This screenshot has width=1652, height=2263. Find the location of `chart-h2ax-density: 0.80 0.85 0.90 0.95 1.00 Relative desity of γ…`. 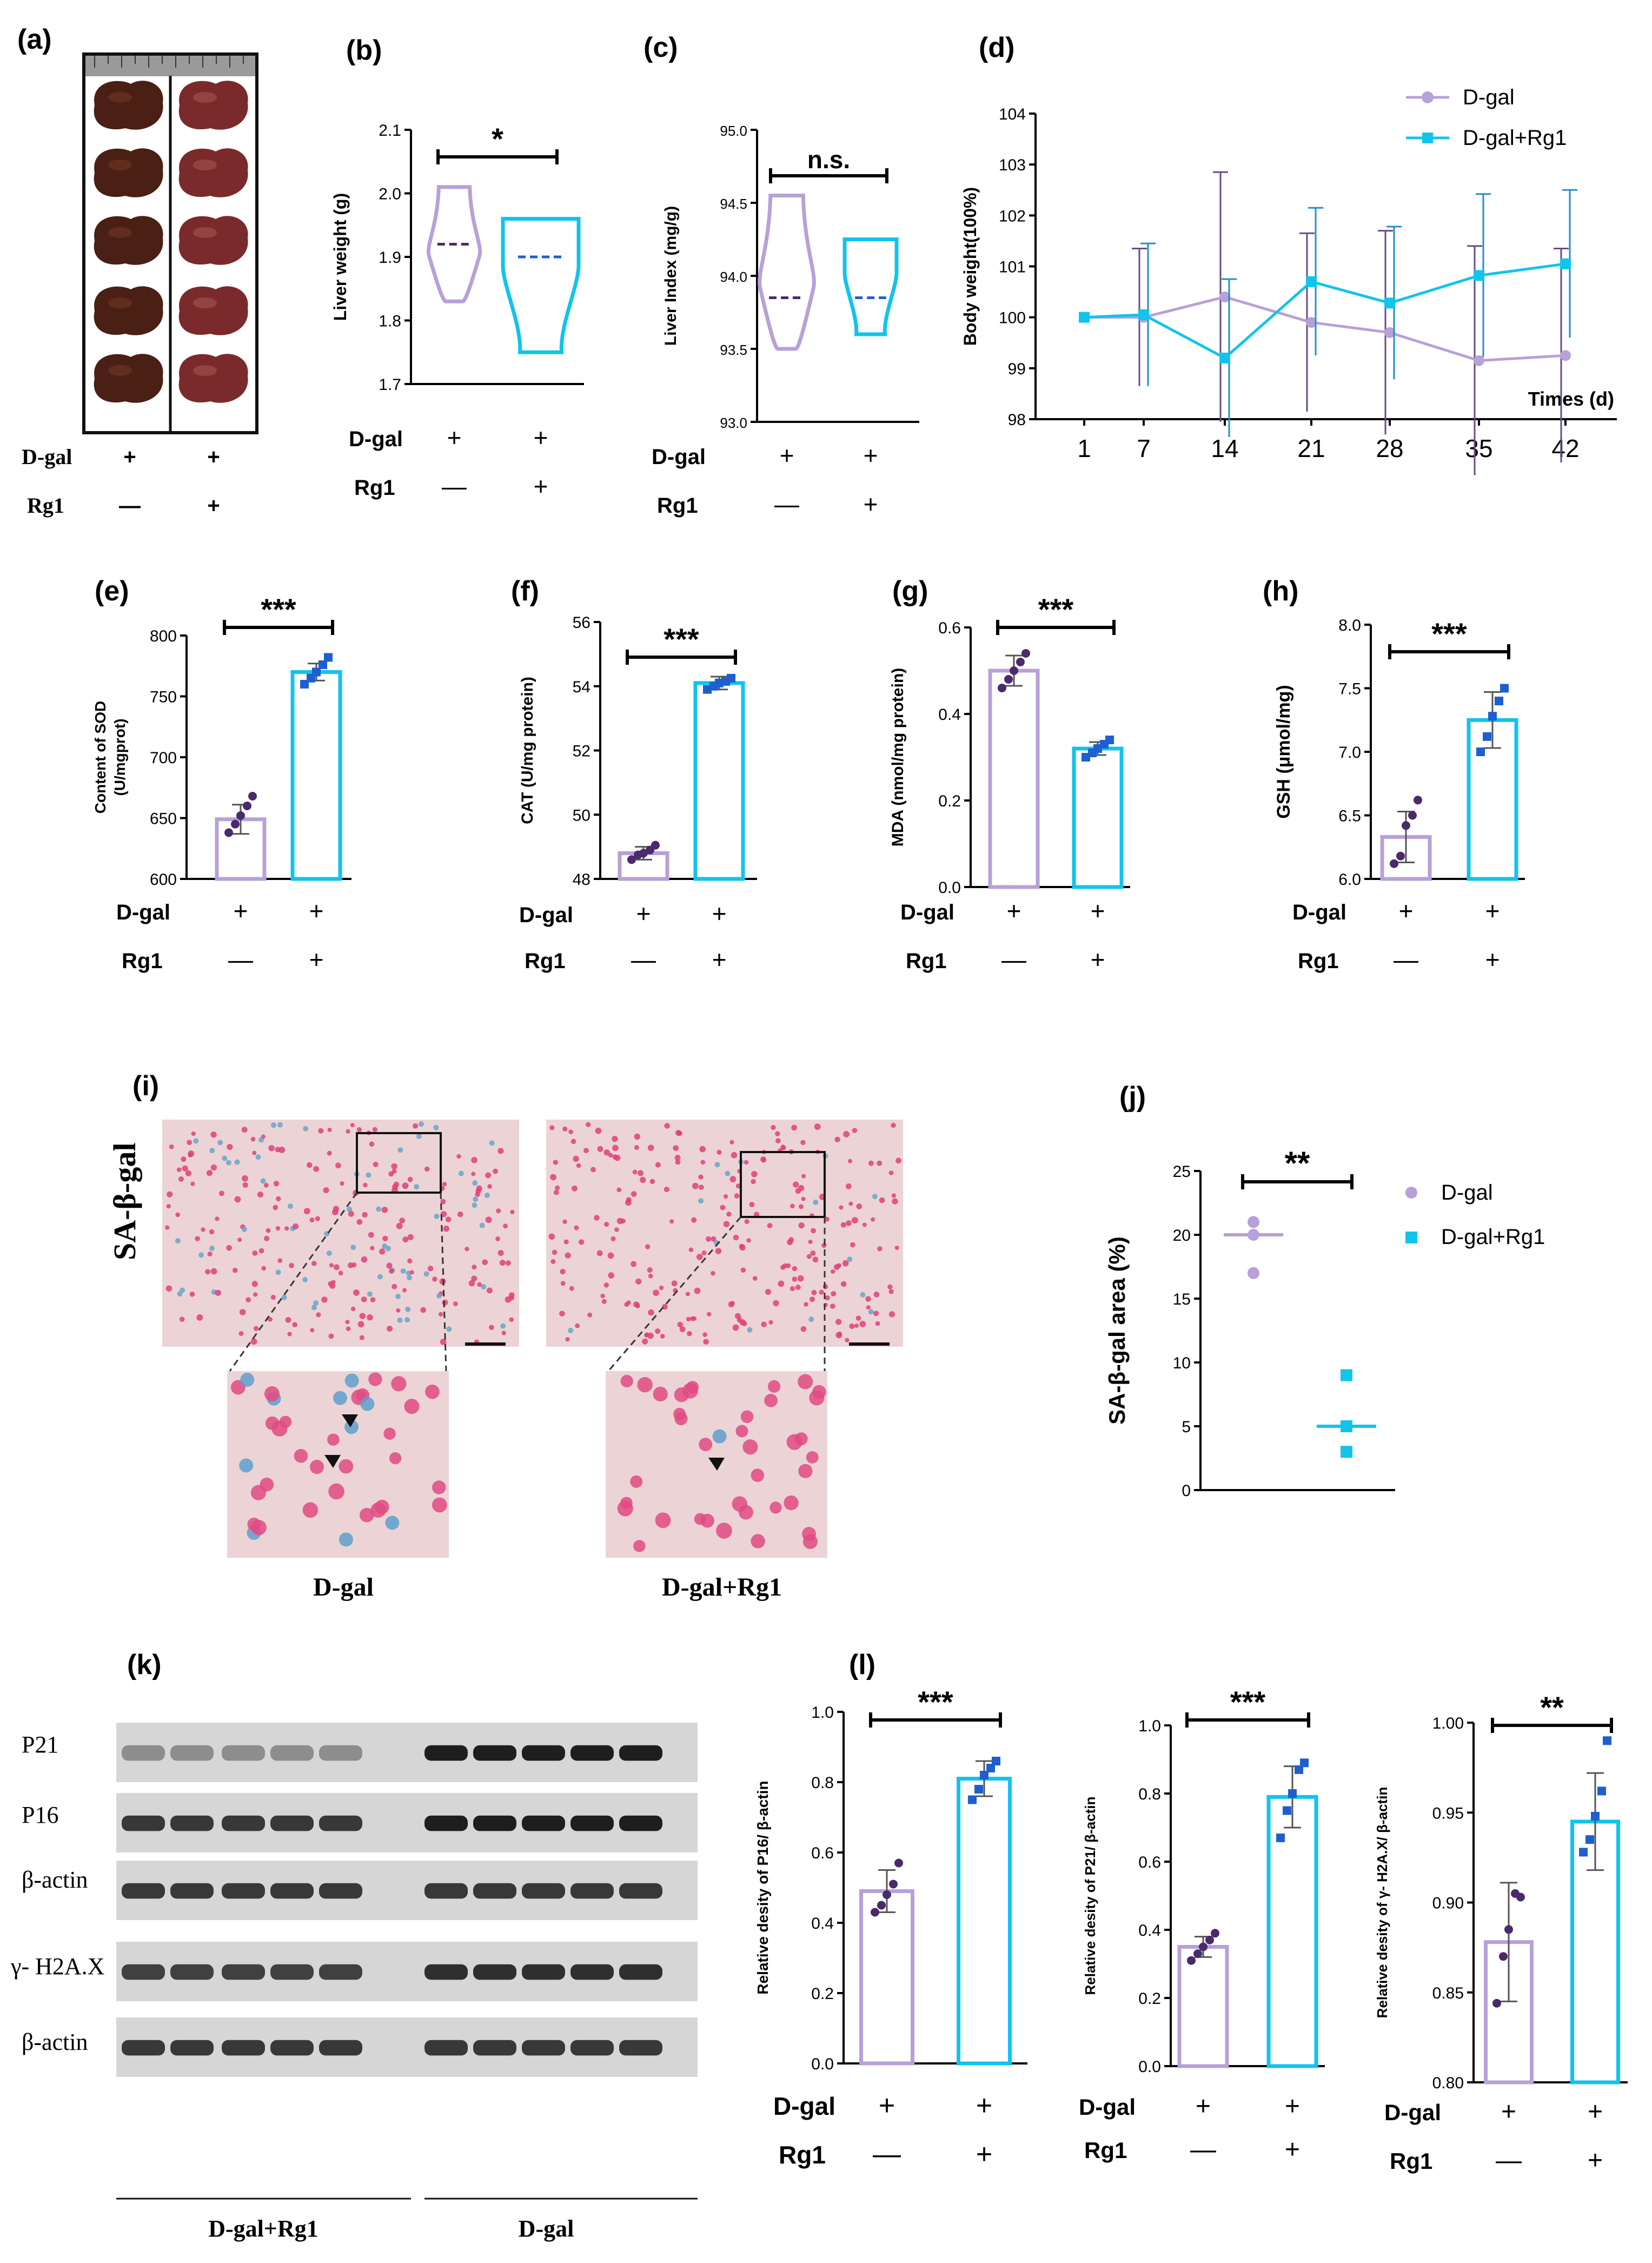

chart-h2ax-density: 0.80 0.85 0.90 0.95 1.00 Relative desity of γ… is located at coordinates (1501, 1932).